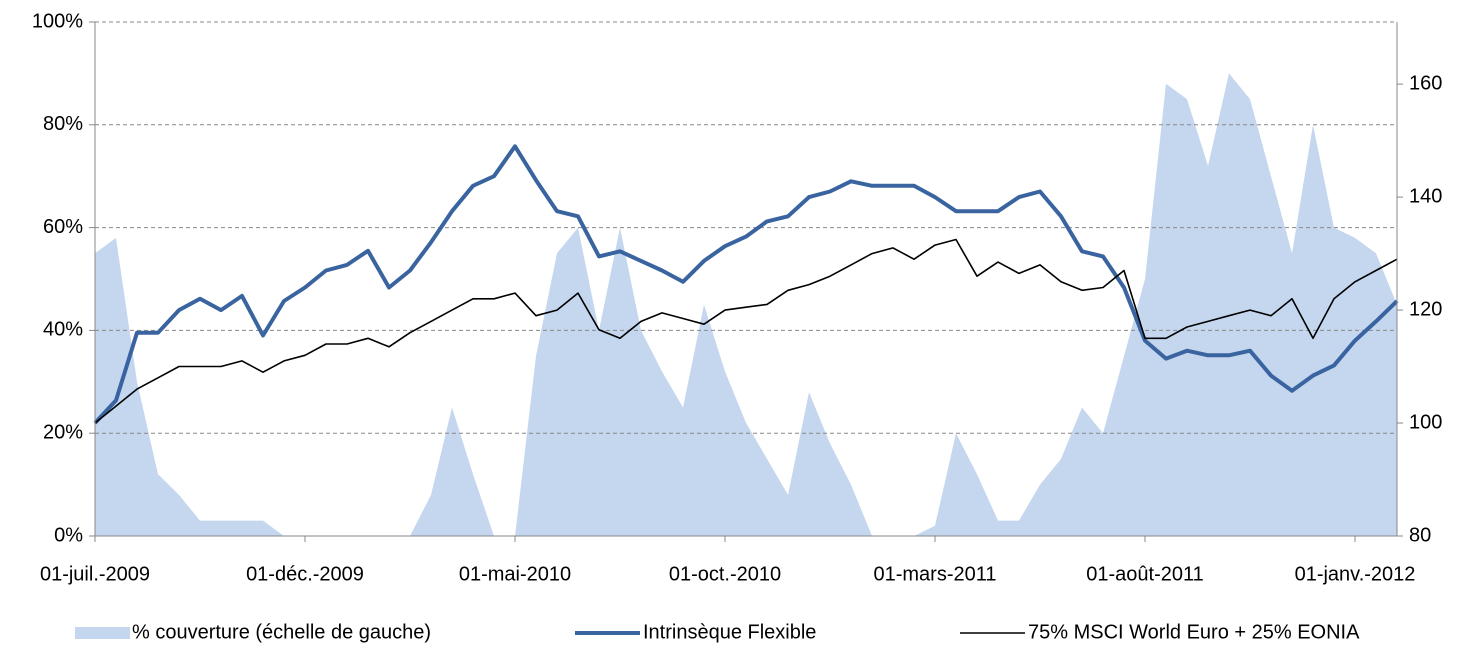 The width and height of the screenshot is (1468, 651). Describe the element at coordinates (63, 432) in the screenshot. I see `y-tick-label: 20%` at that location.